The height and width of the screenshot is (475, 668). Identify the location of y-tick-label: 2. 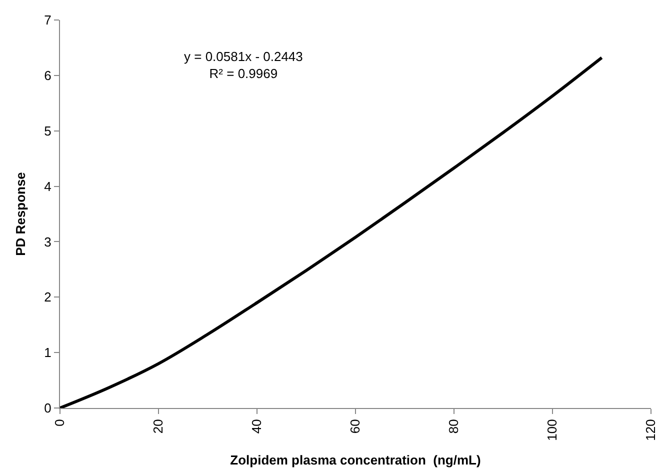
(48, 297).